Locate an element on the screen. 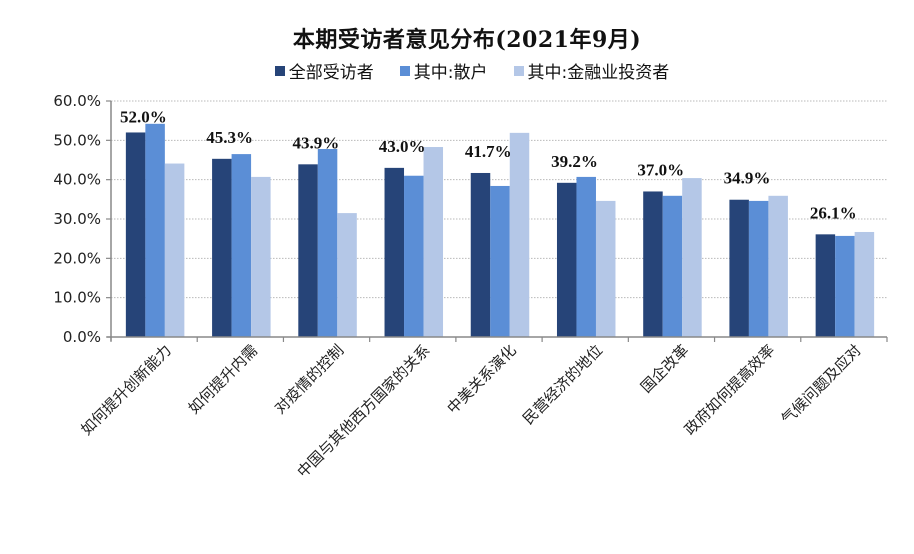 The image size is (914, 554). y-axis-tick-labels: 0.0% 10.0% 20.0% 30.0% 40.0% 50.0% 60.0% is located at coordinates (77, 219).